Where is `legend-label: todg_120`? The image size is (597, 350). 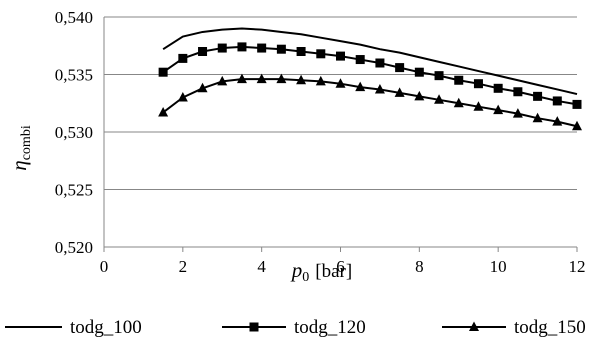 legend-label: todg_120 is located at coordinates (330, 327).